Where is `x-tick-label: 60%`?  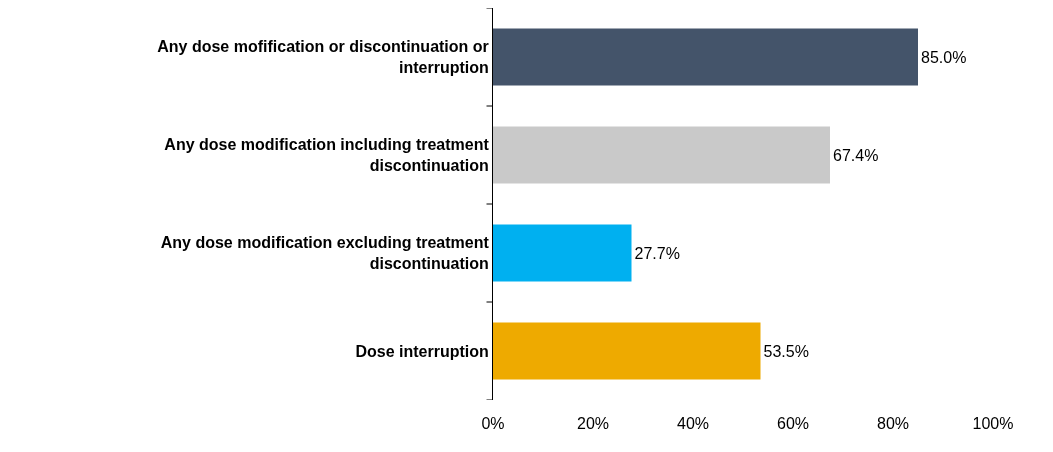 x-tick-label: 60% is located at coordinates (793, 423).